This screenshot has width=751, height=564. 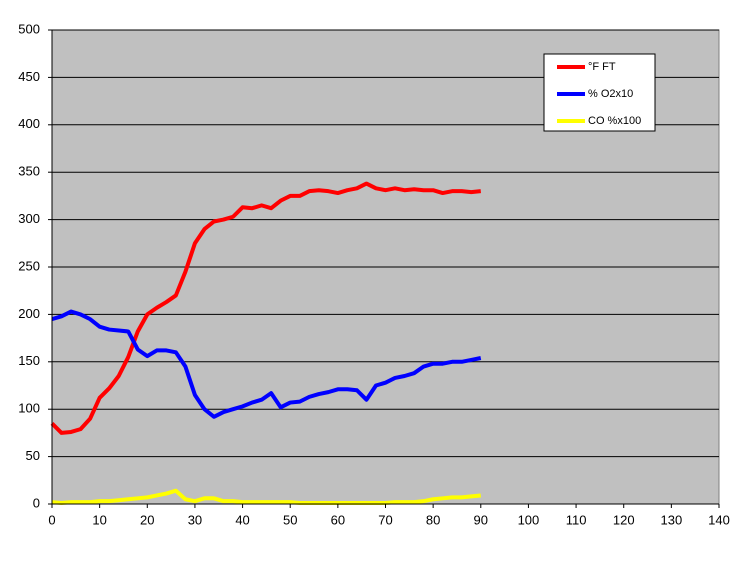 What do you see at coordinates (36, 502) in the screenshot?
I see `y-tick-label: 0` at bounding box center [36, 502].